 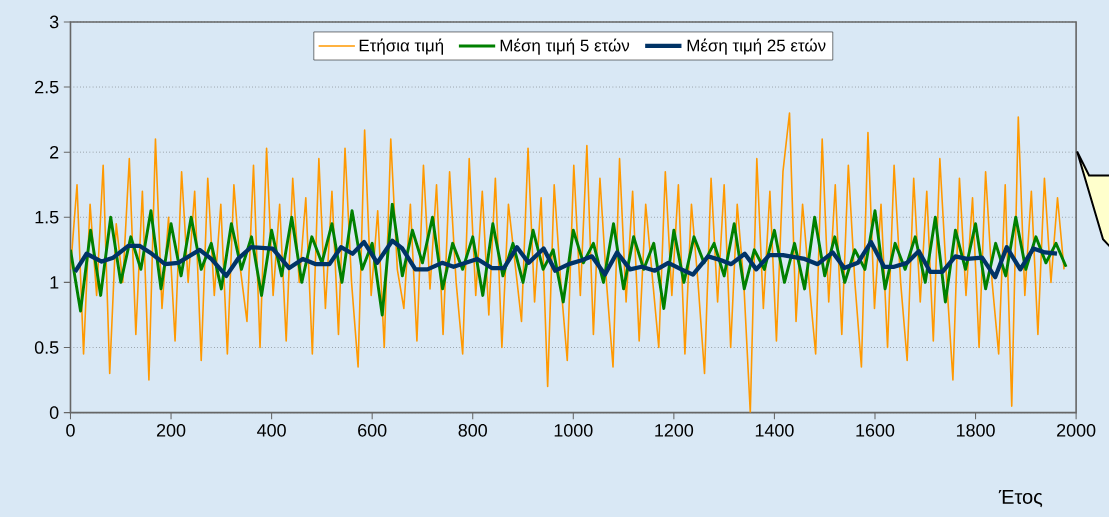 I want to click on y-tick-label: 2, so click(x=54, y=152).